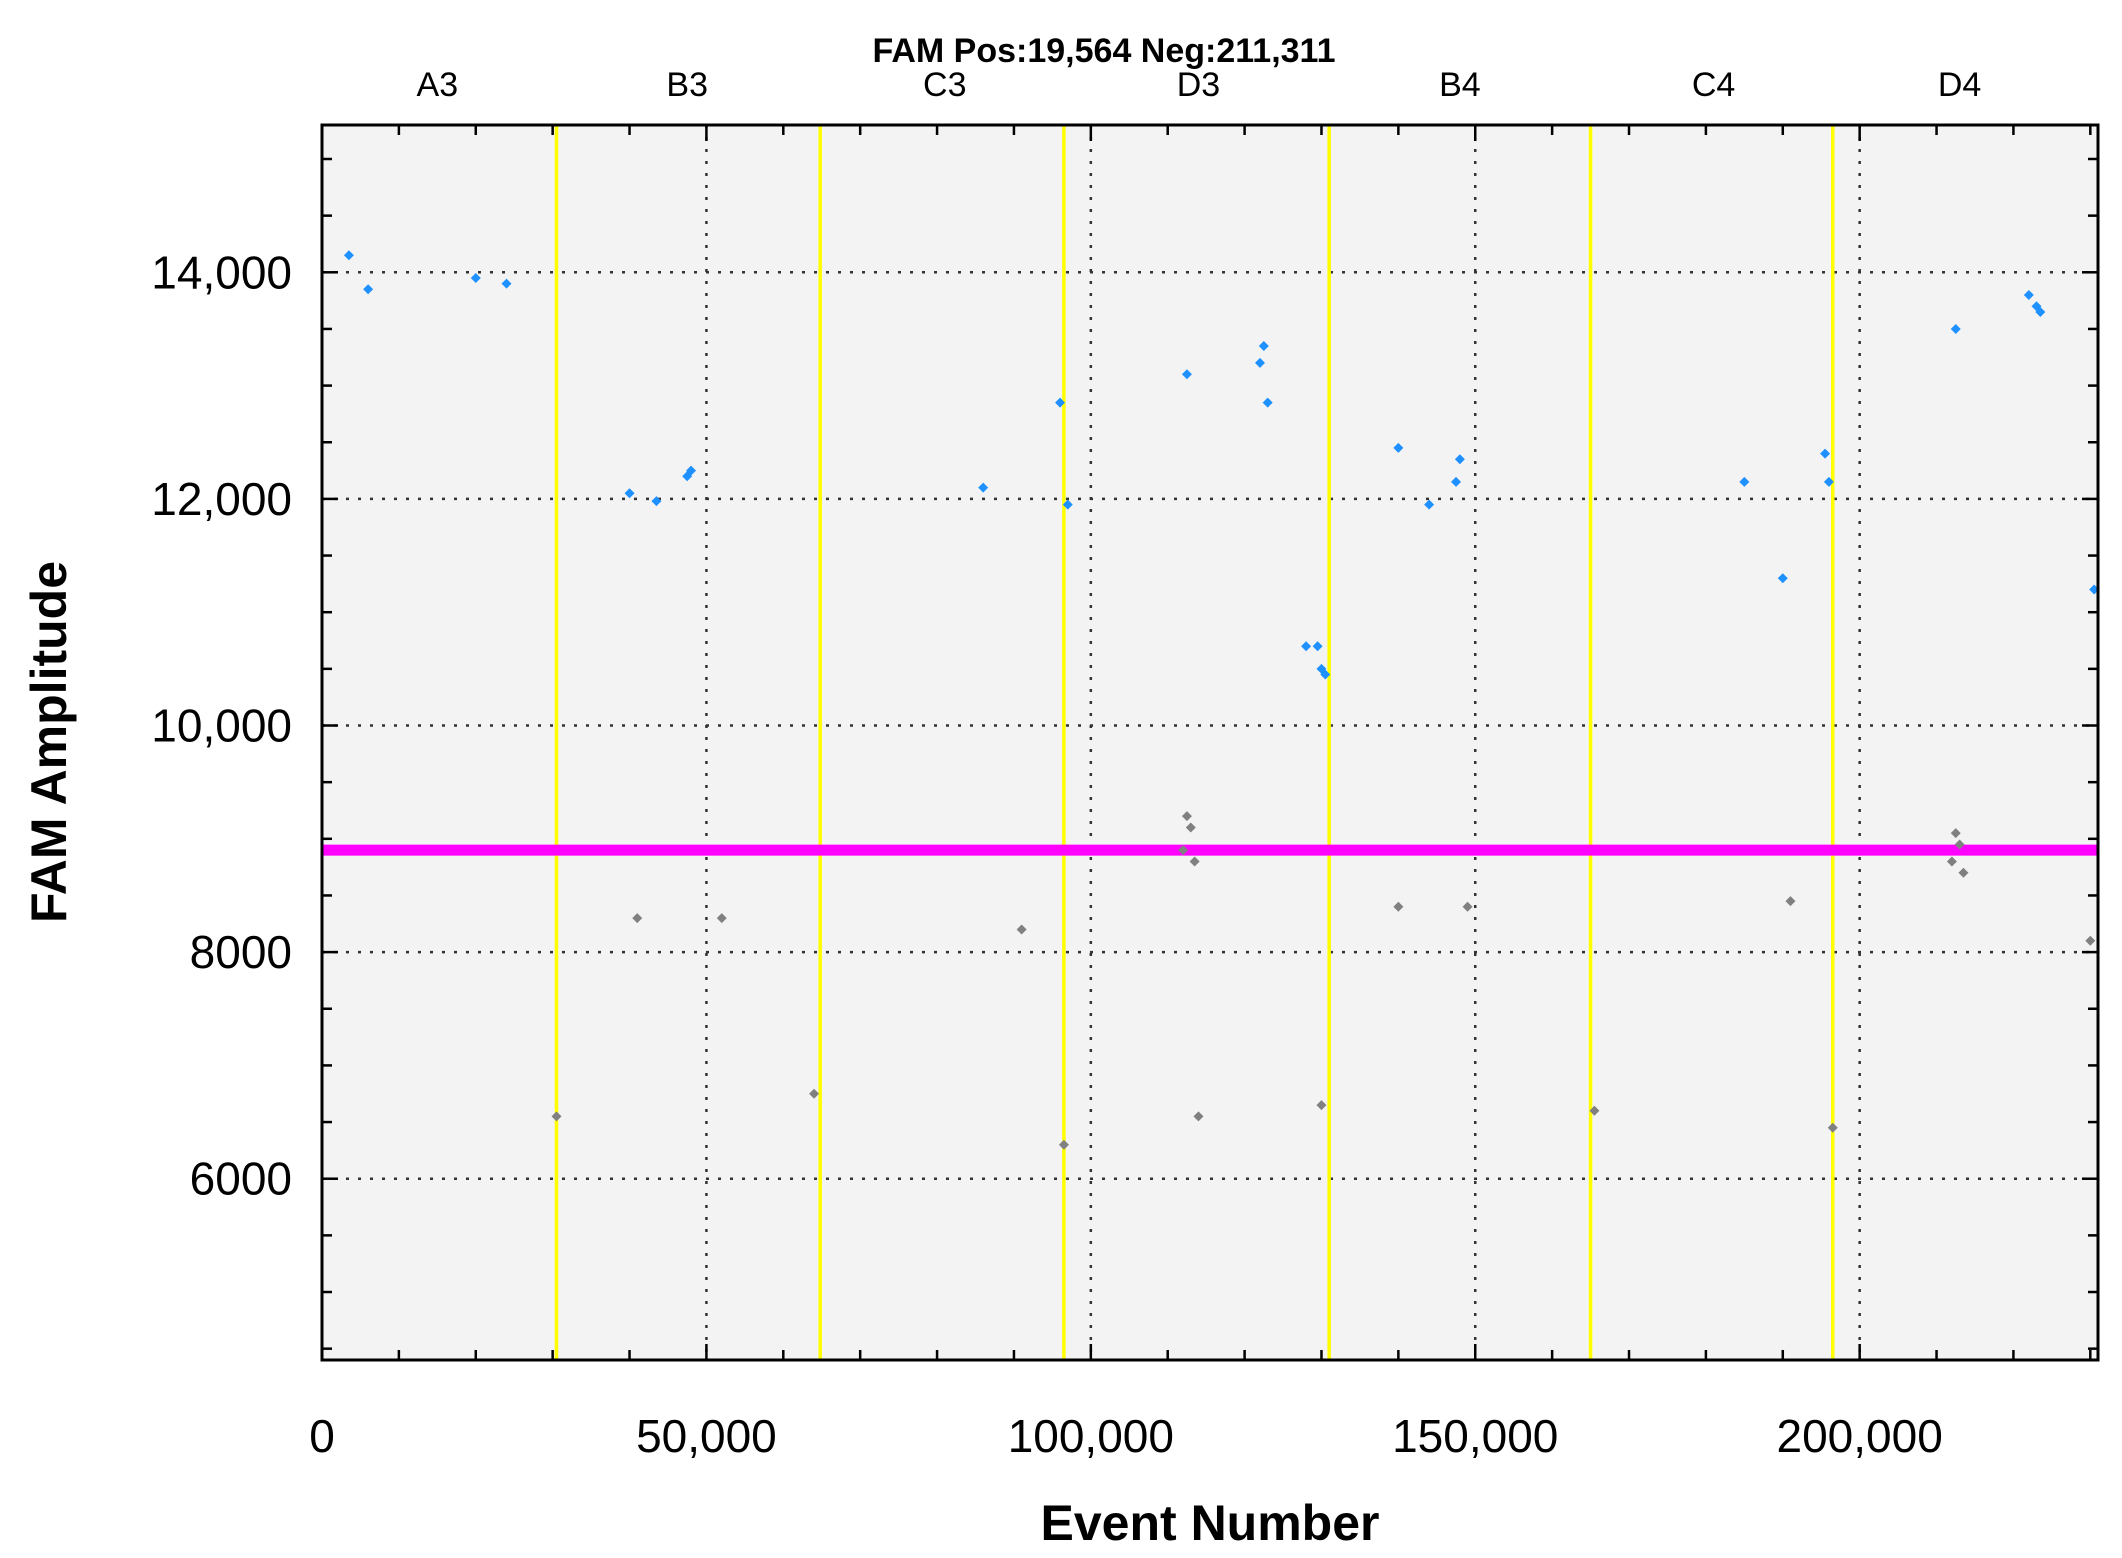 The width and height of the screenshot is (2122, 1558). What do you see at coordinates (1103, 51) in the screenshot?
I see `chart-title: FAM Pos:19,564 Neg:211,311` at bounding box center [1103, 51].